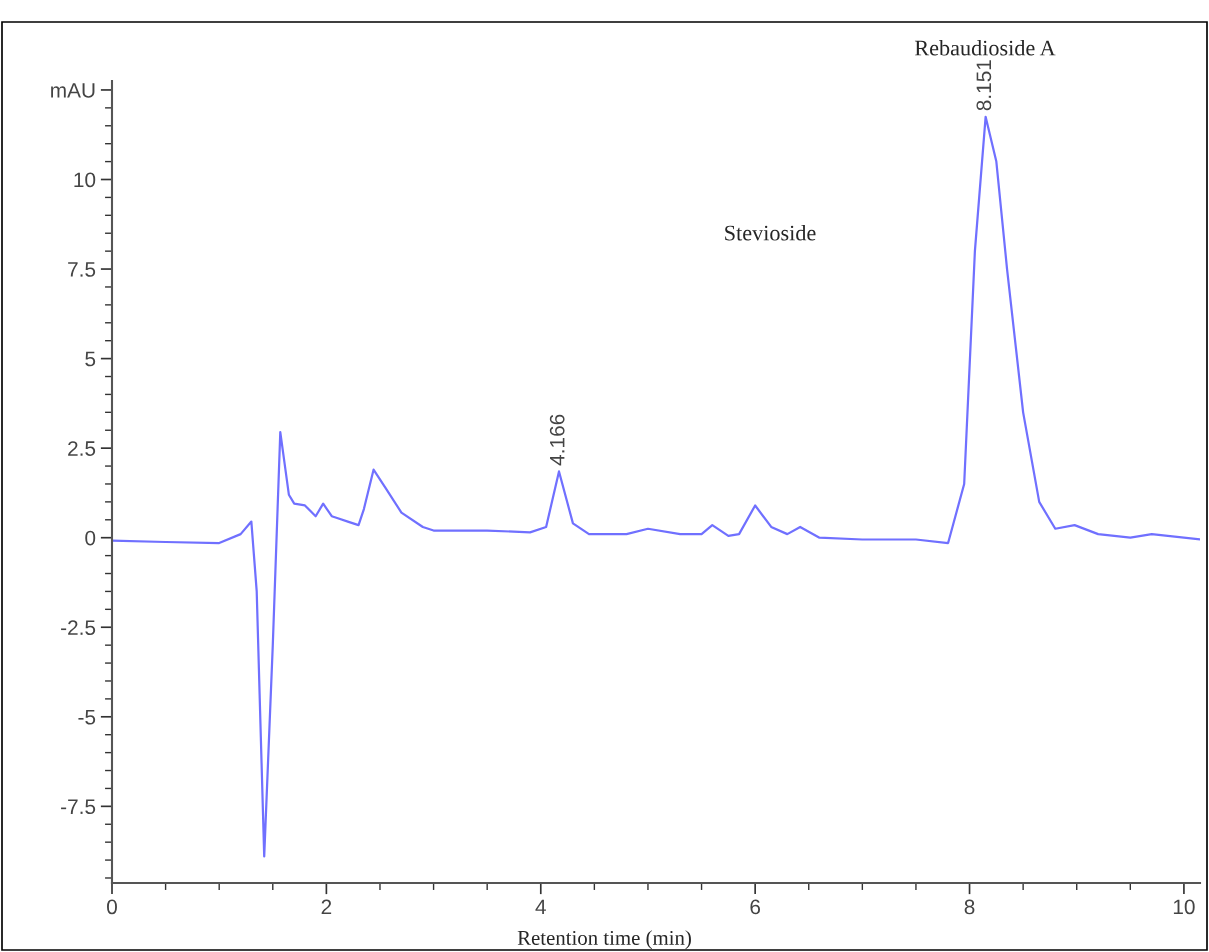  Describe the element at coordinates (969, 907) in the screenshot. I see `x-tick-label: 8` at that location.